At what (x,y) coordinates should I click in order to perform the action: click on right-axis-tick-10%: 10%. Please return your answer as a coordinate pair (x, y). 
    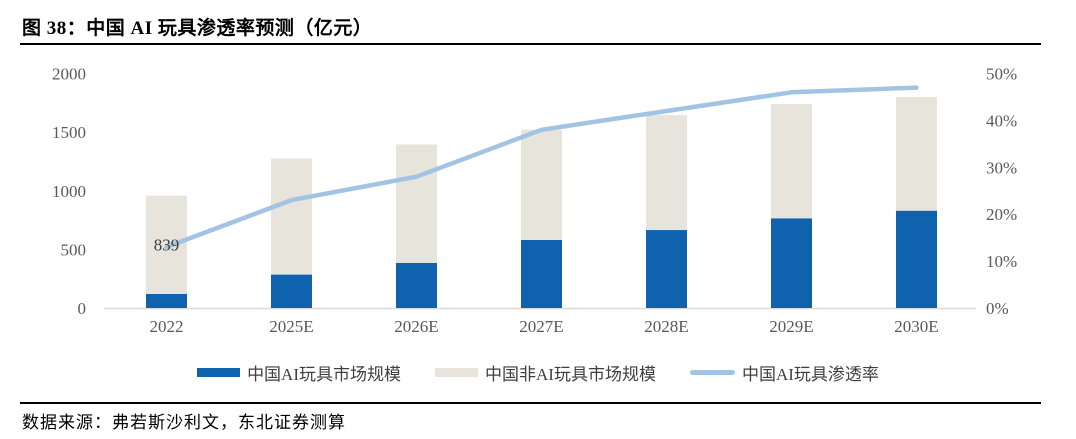
    Looking at the image, I should click on (1001, 261).